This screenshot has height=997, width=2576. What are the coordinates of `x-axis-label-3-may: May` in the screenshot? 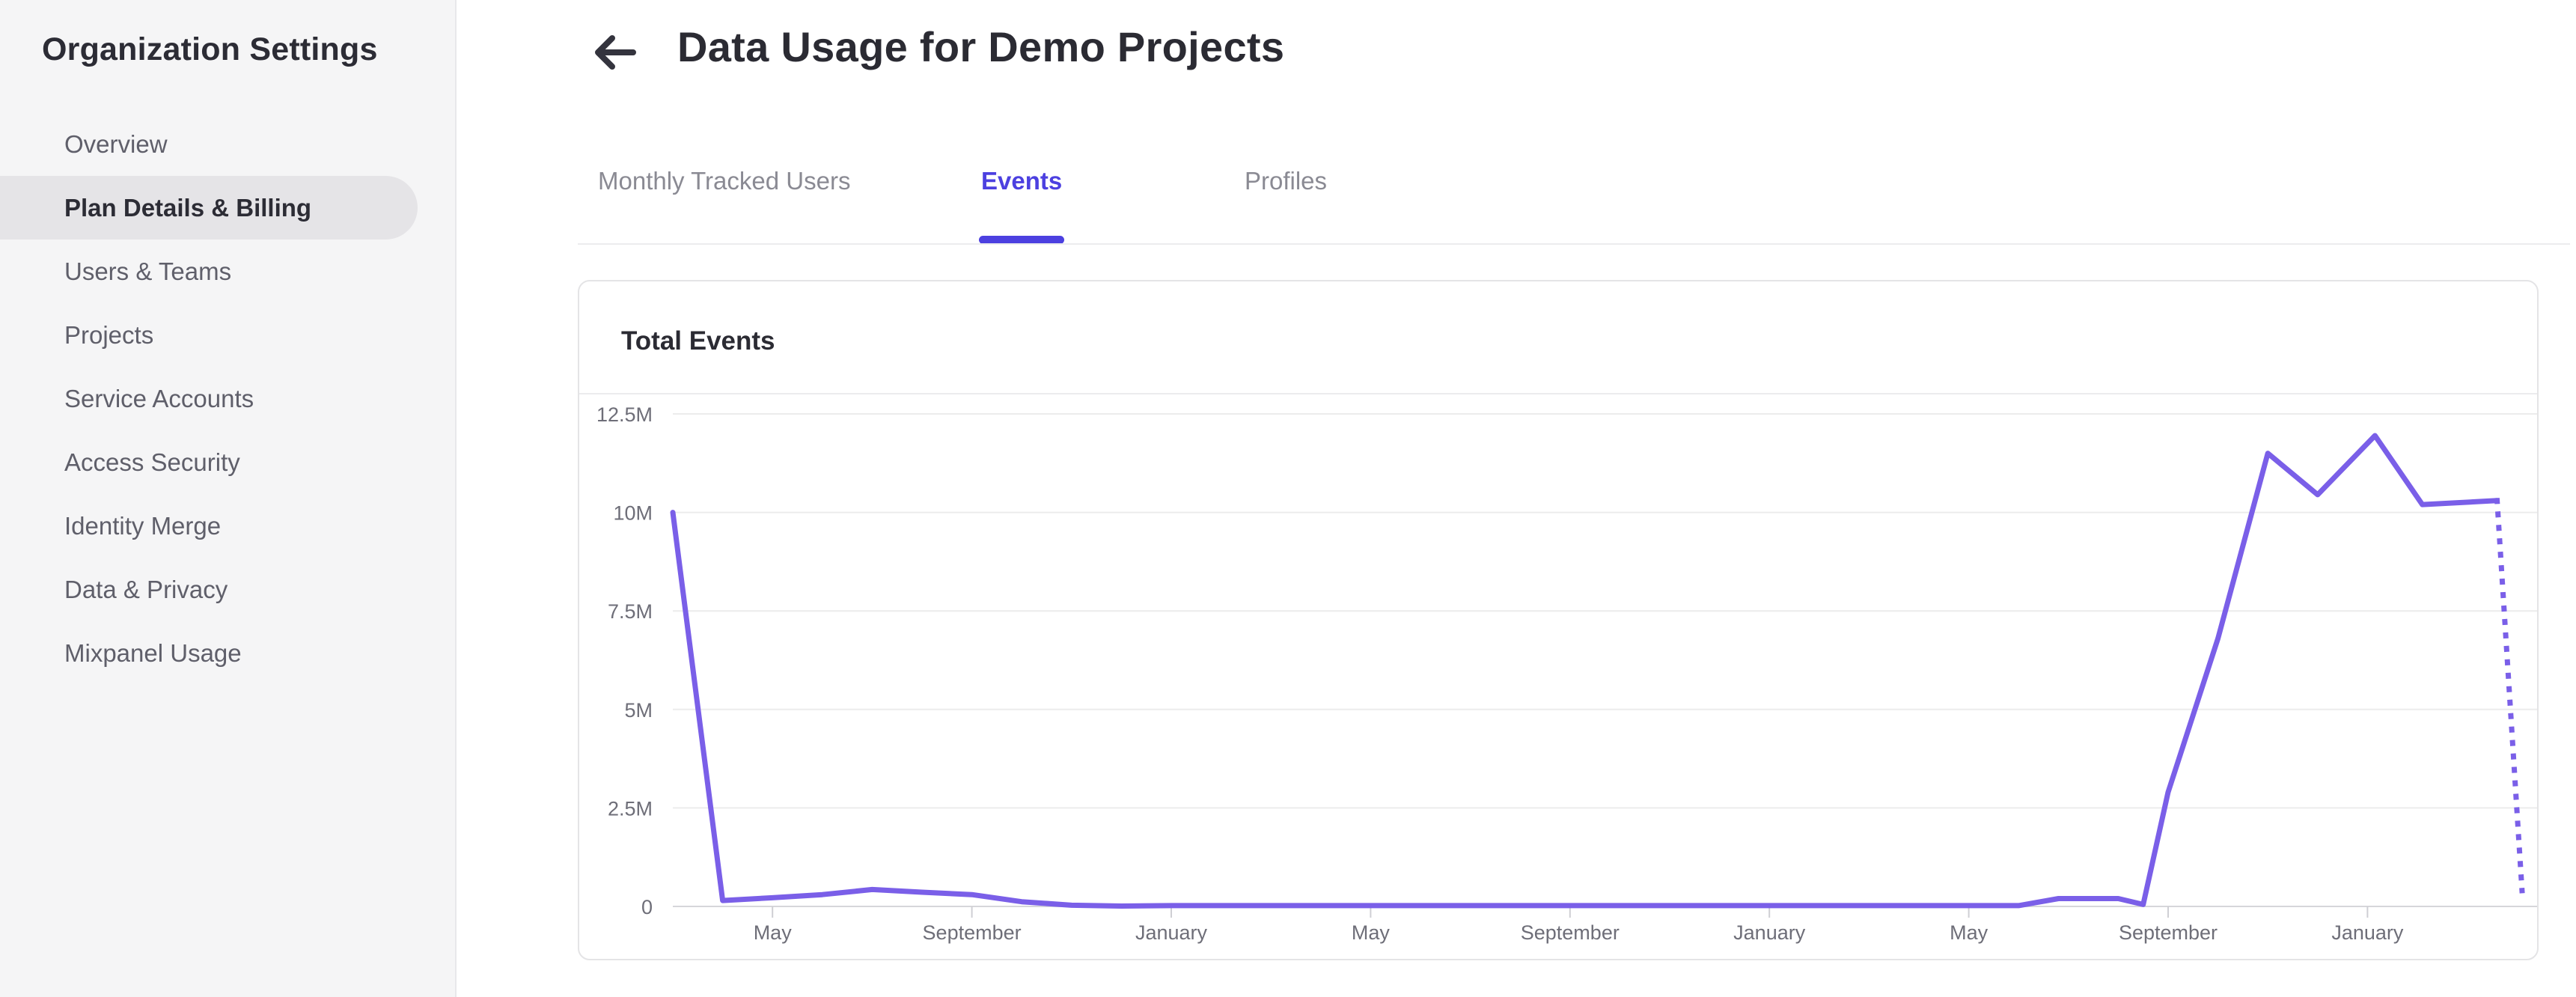 It's located at (1371, 933).